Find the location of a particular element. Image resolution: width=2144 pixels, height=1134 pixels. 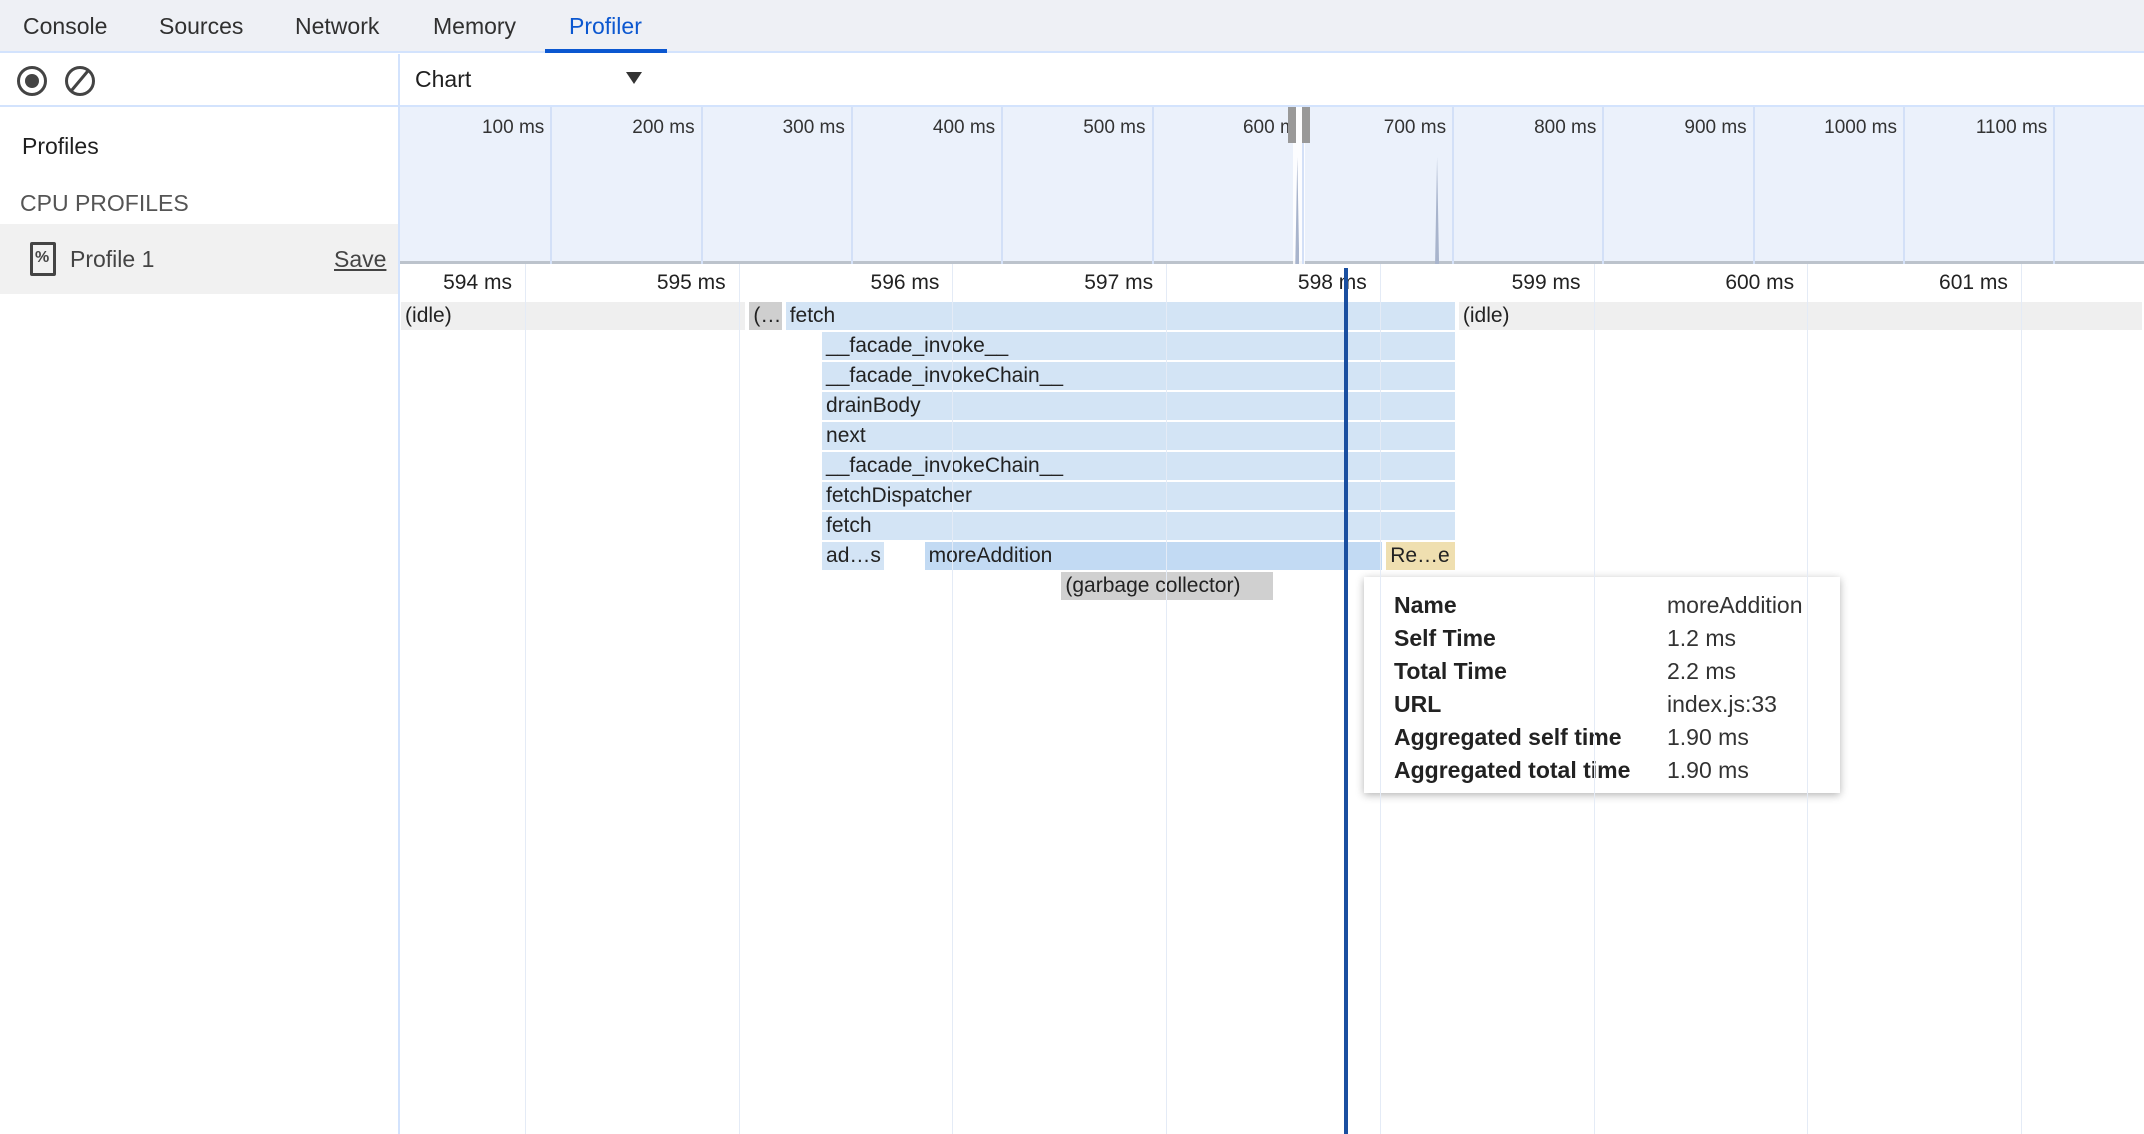

active-tab-indicator is located at coordinates (606, 51).